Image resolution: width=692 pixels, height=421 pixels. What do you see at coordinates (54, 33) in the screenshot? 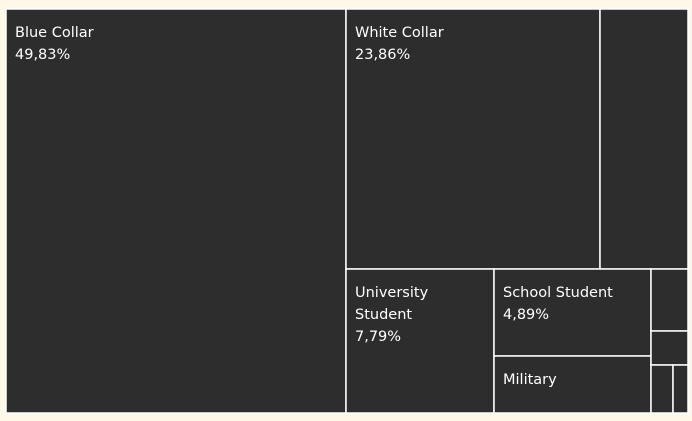
I see `tile-label-blue-collar: Blue Collar` at bounding box center [54, 33].